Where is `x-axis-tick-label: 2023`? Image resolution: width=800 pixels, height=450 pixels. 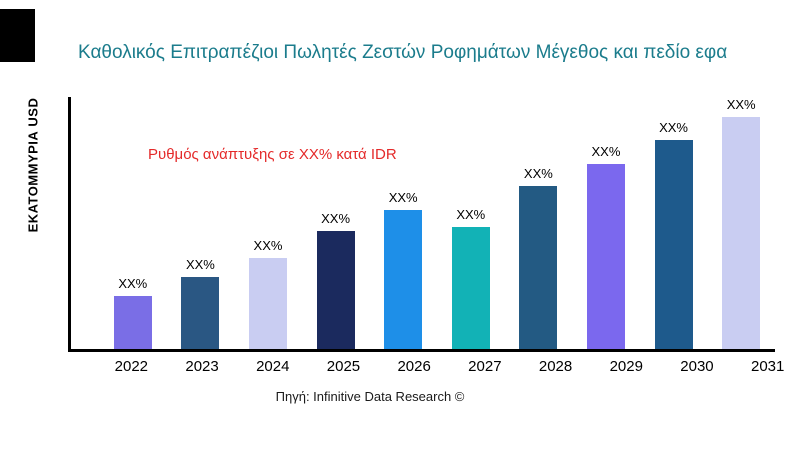
x-axis-tick-label: 2023 is located at coordinates (202, 366).